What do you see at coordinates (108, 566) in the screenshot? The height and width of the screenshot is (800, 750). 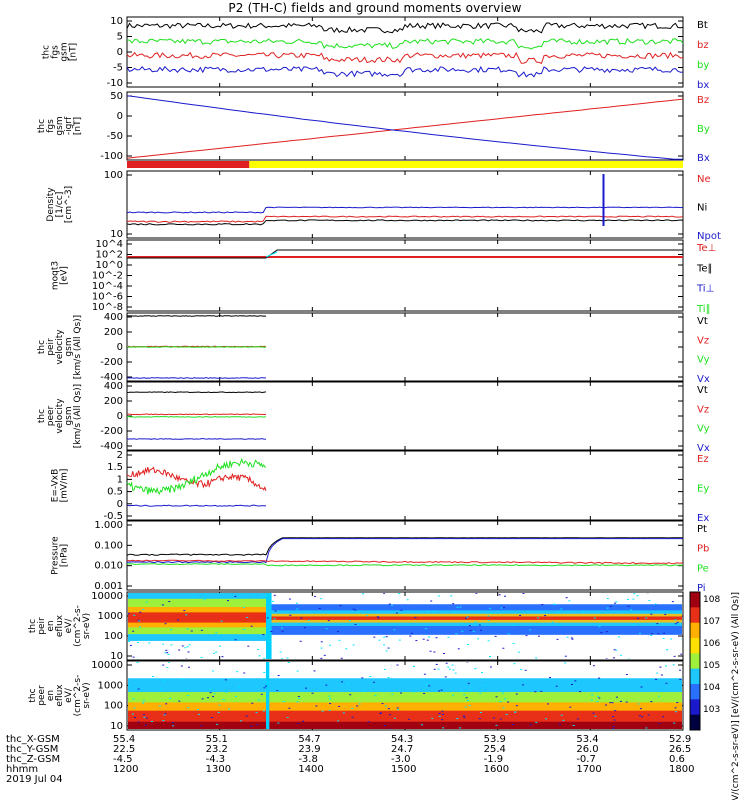 I see `y-tick-label: 0.010` at bounding box center [108, 566].